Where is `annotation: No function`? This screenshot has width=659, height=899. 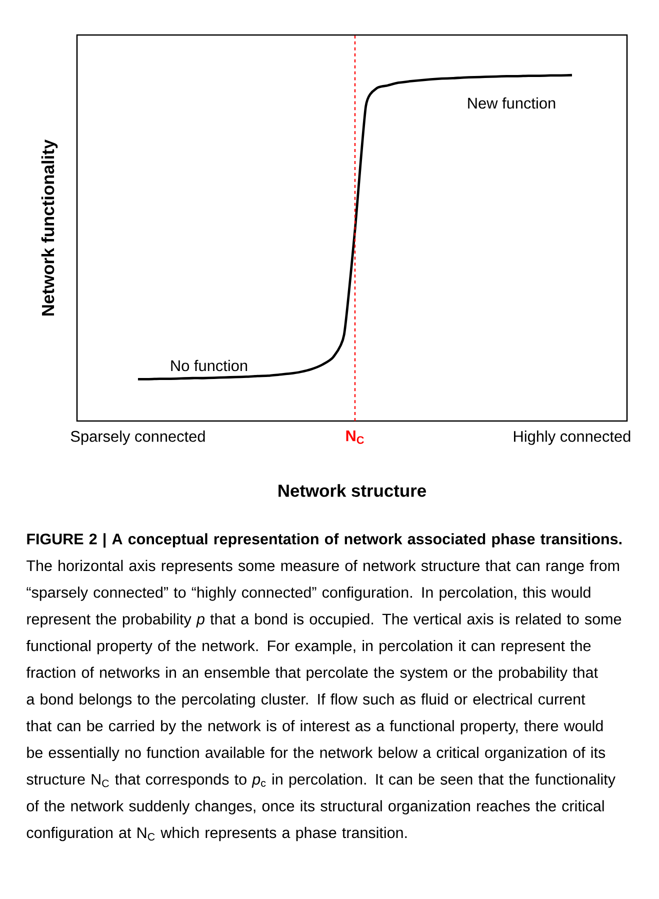 annotation: No function is located at coordinates (209, 366).